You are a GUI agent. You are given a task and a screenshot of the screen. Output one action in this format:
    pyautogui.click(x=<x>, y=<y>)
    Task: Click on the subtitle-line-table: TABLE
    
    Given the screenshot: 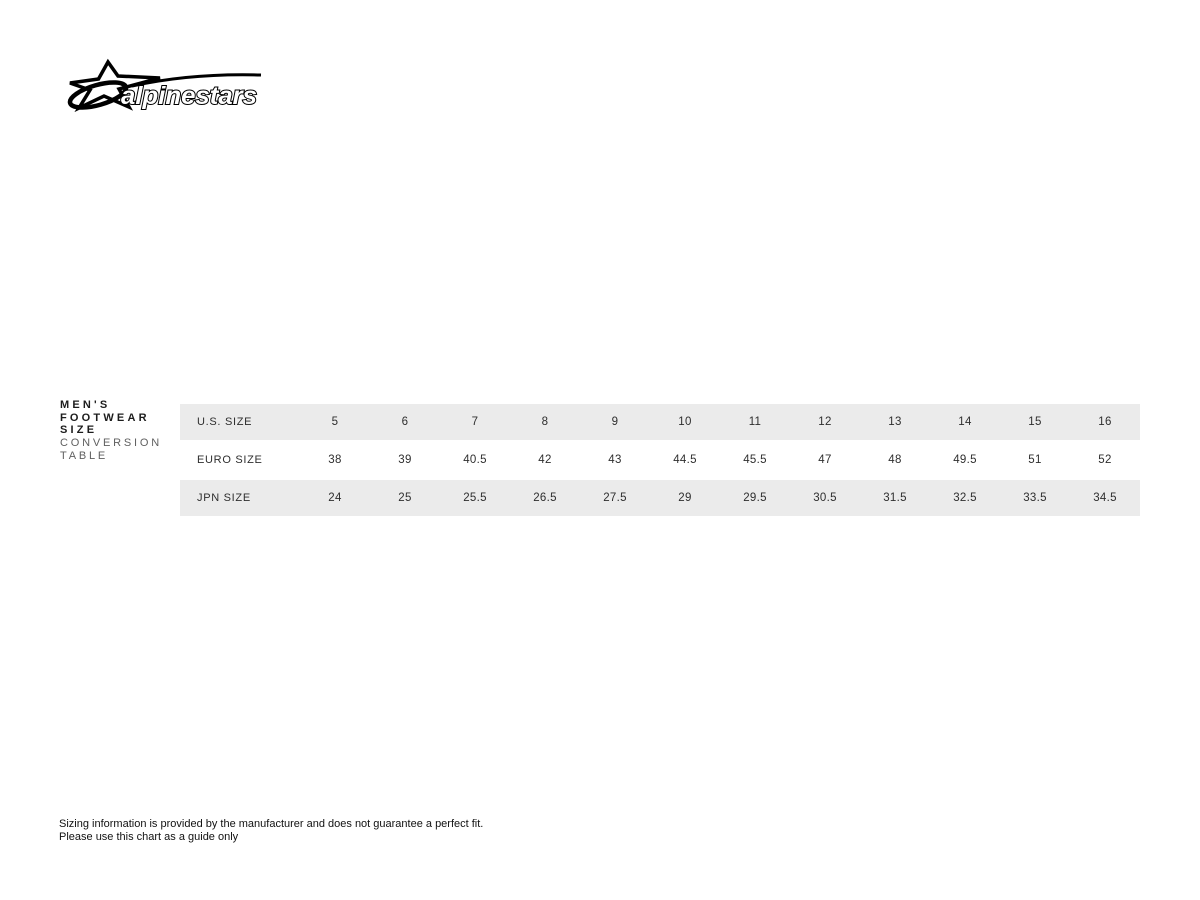 What is the action you would take?
    pyautogui.click(x=84, y=455)
    